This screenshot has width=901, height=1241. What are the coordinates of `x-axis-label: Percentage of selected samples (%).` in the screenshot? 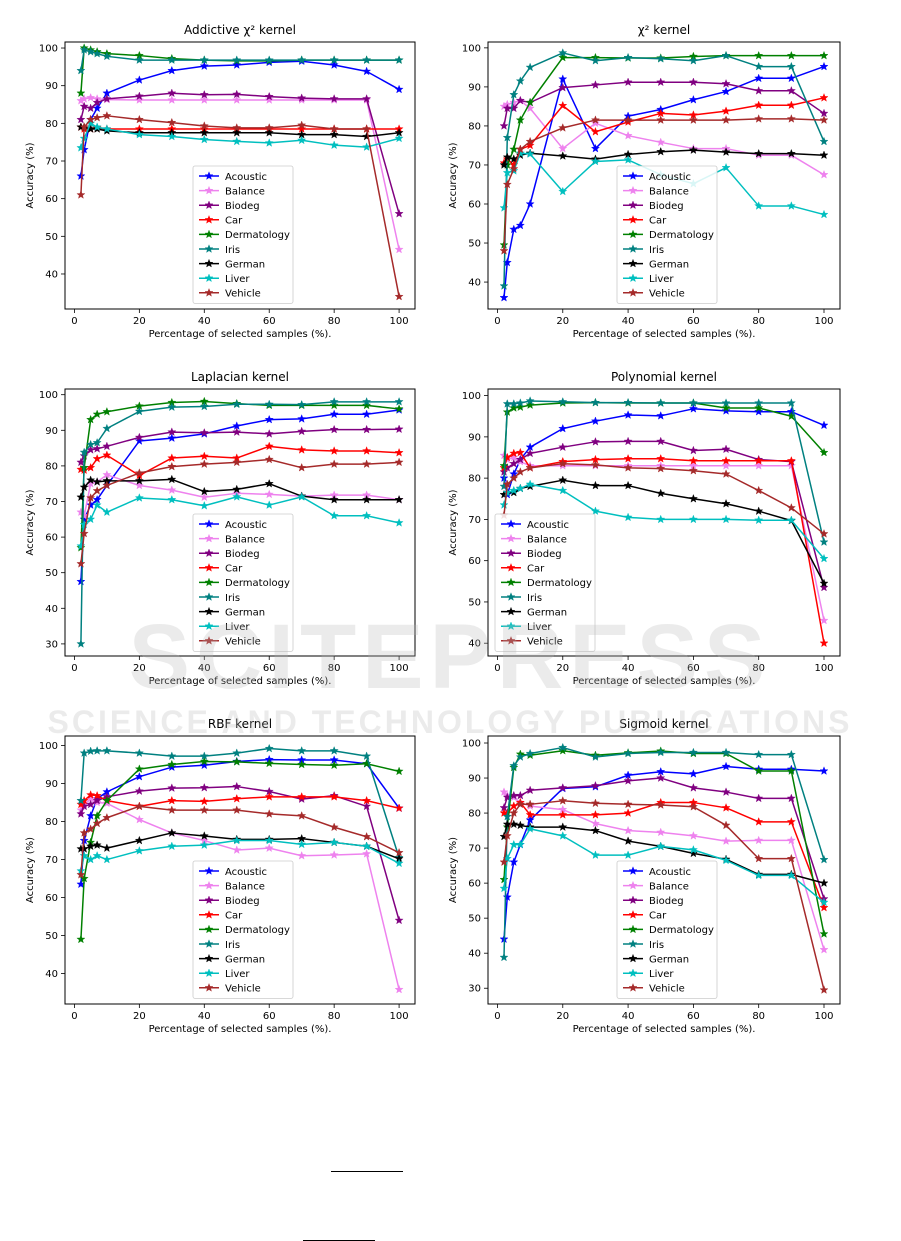 It's located at (240, 1029).